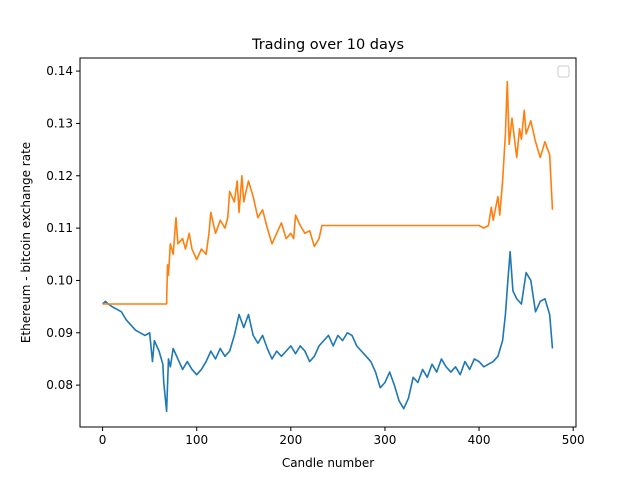 The height and width of the screenshot is (485, 640). Describe the element at coordinates (59, 176) in the screenshot. I see `y-tick-label: 0.12` at that location.